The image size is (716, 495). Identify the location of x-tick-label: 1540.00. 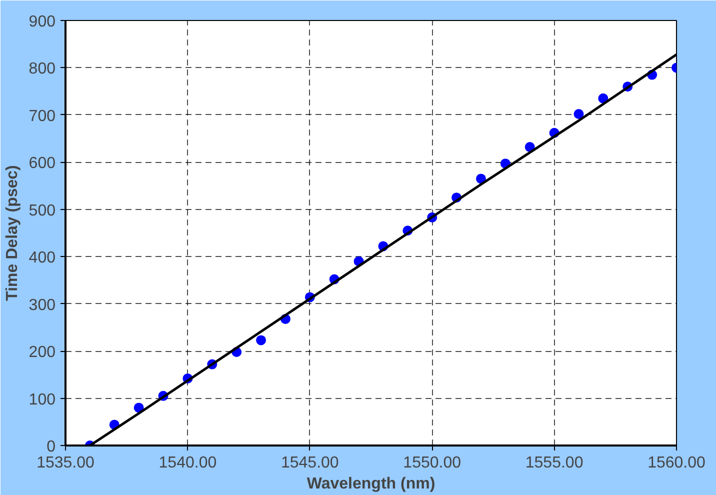
(187, 463).